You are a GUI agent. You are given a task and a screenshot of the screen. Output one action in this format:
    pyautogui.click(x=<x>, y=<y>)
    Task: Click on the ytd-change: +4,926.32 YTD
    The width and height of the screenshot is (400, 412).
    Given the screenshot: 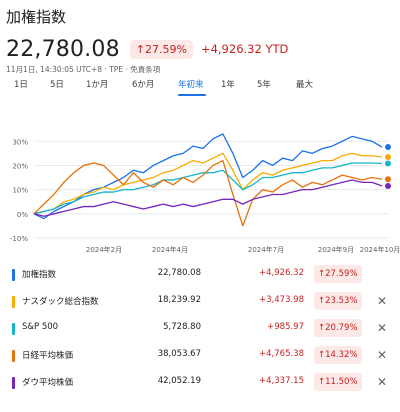 What is the action you would take?
    pyautogui.click(x=244, y=49)
    